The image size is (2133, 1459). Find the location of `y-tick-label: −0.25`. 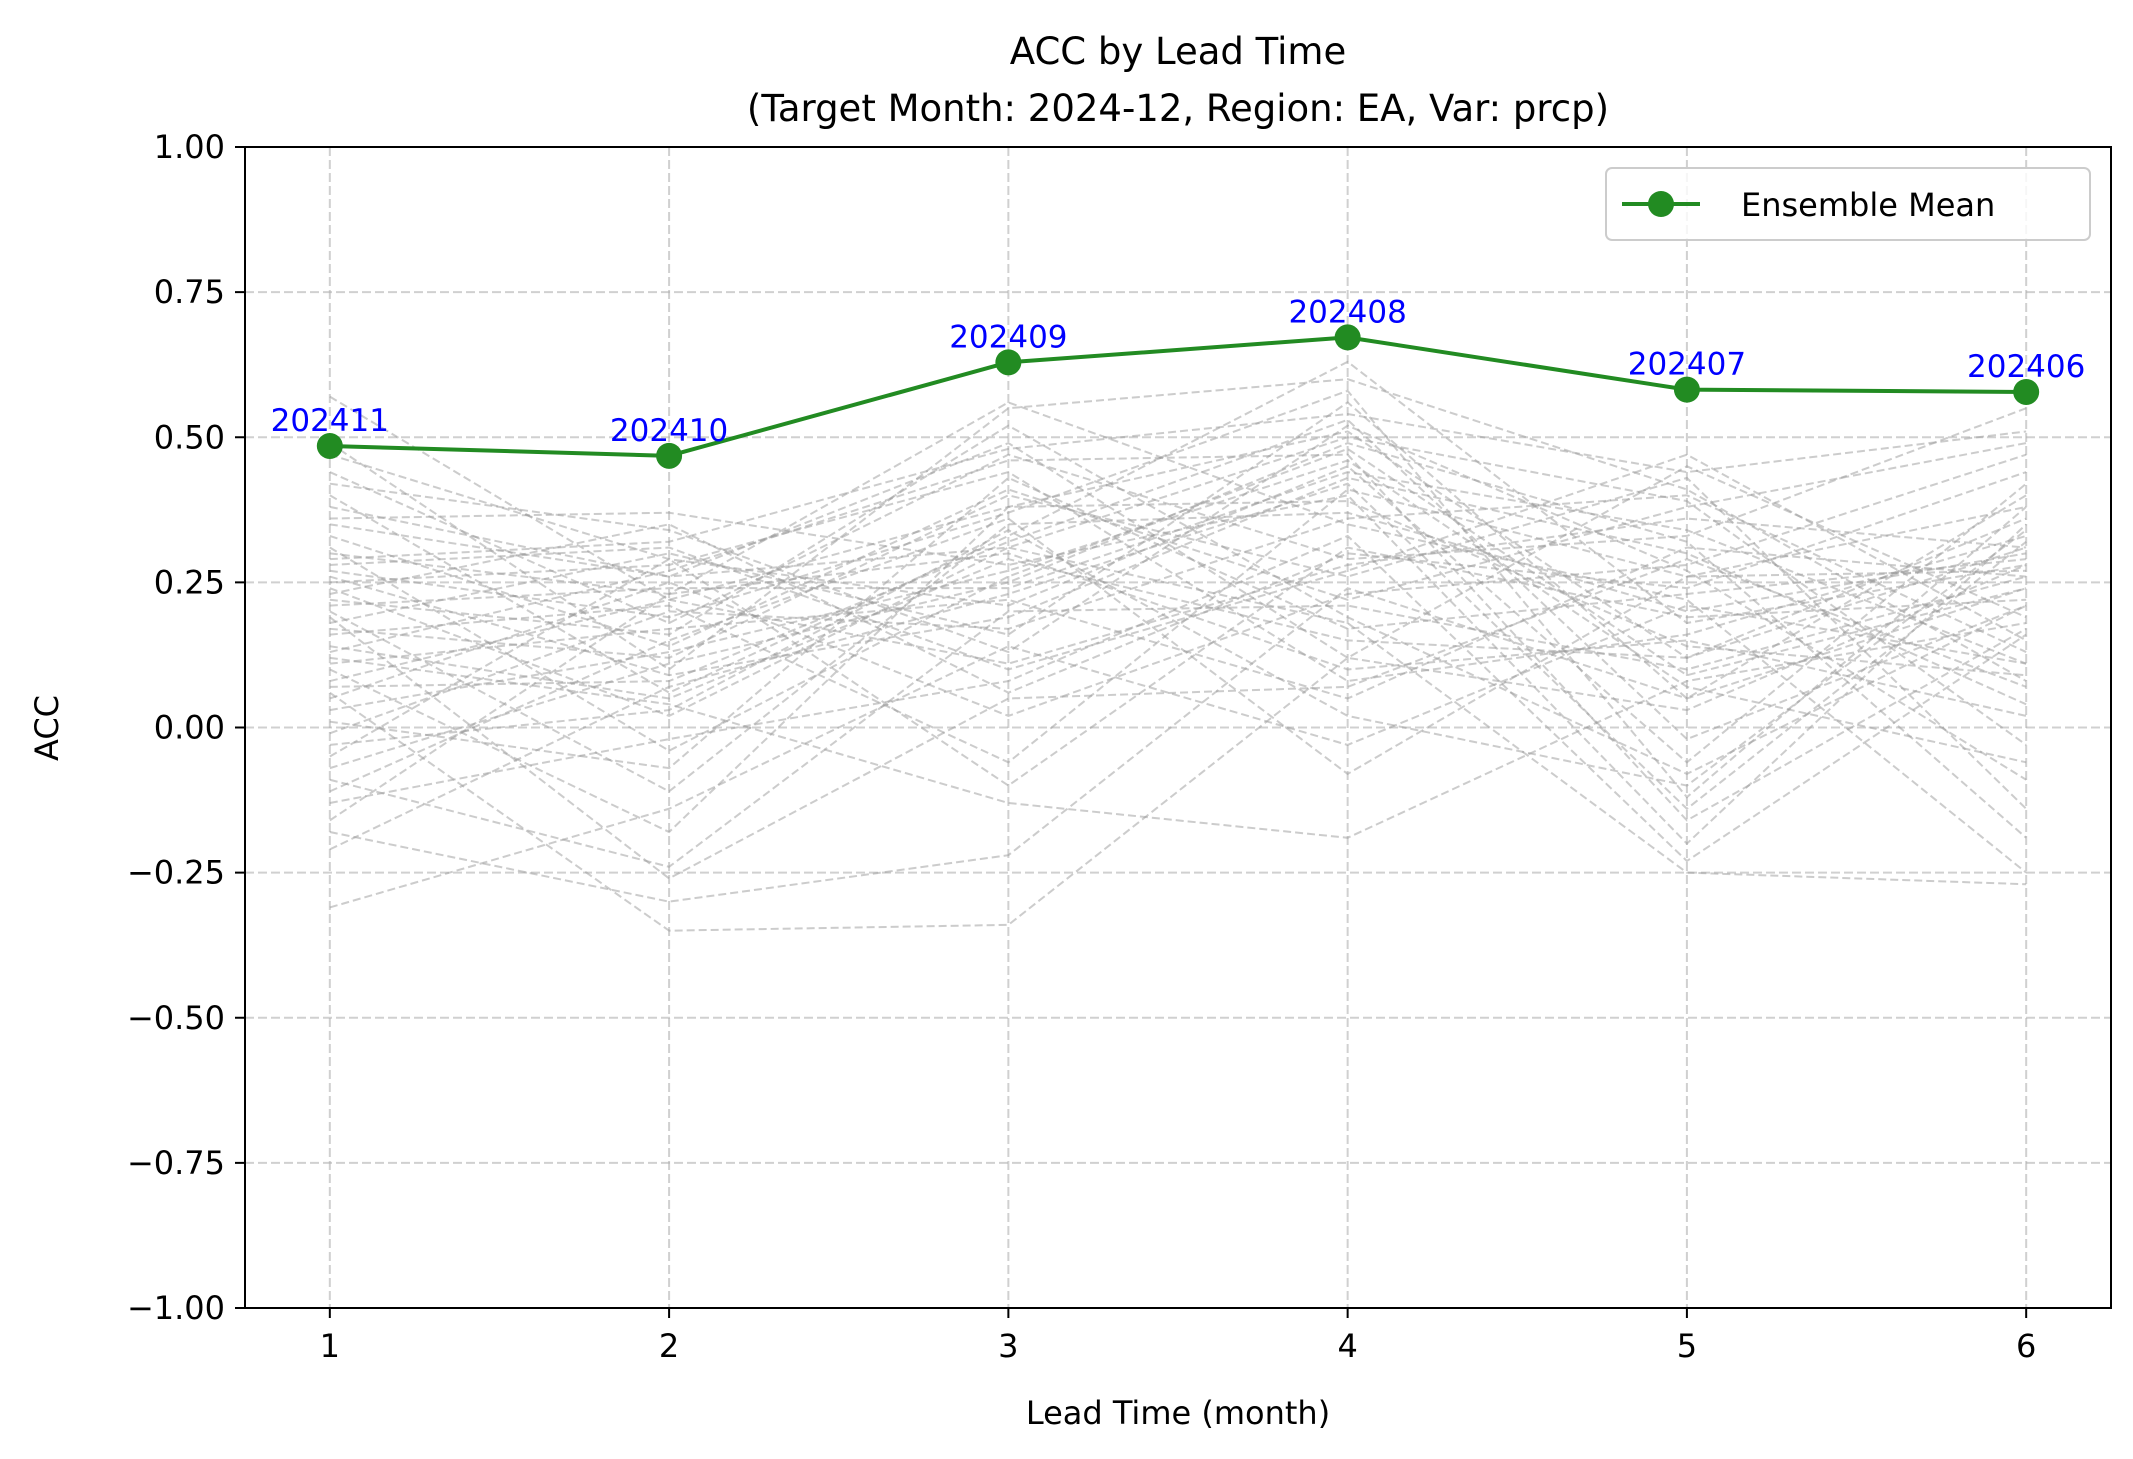

y-tick-label: −0.25 is located at coordinates (176, 873).